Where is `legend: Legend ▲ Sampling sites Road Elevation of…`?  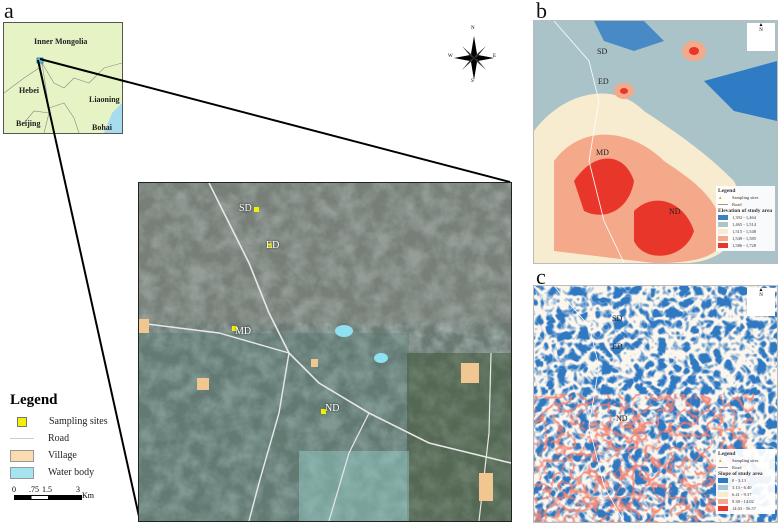
legend: Legend ▲ Sampling sites Road Elevation of… is located at coordinates (745, 218).